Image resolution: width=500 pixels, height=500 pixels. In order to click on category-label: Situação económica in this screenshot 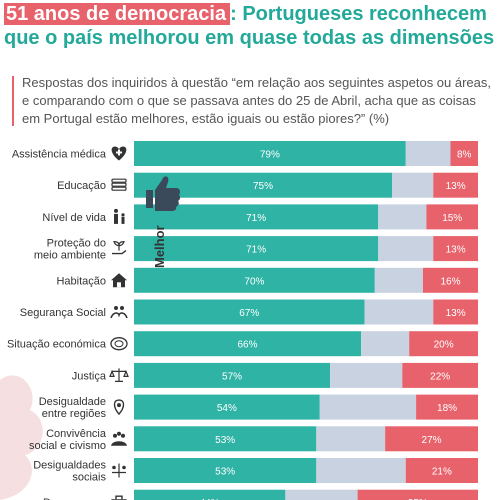, I will do `click(57, 345)`.